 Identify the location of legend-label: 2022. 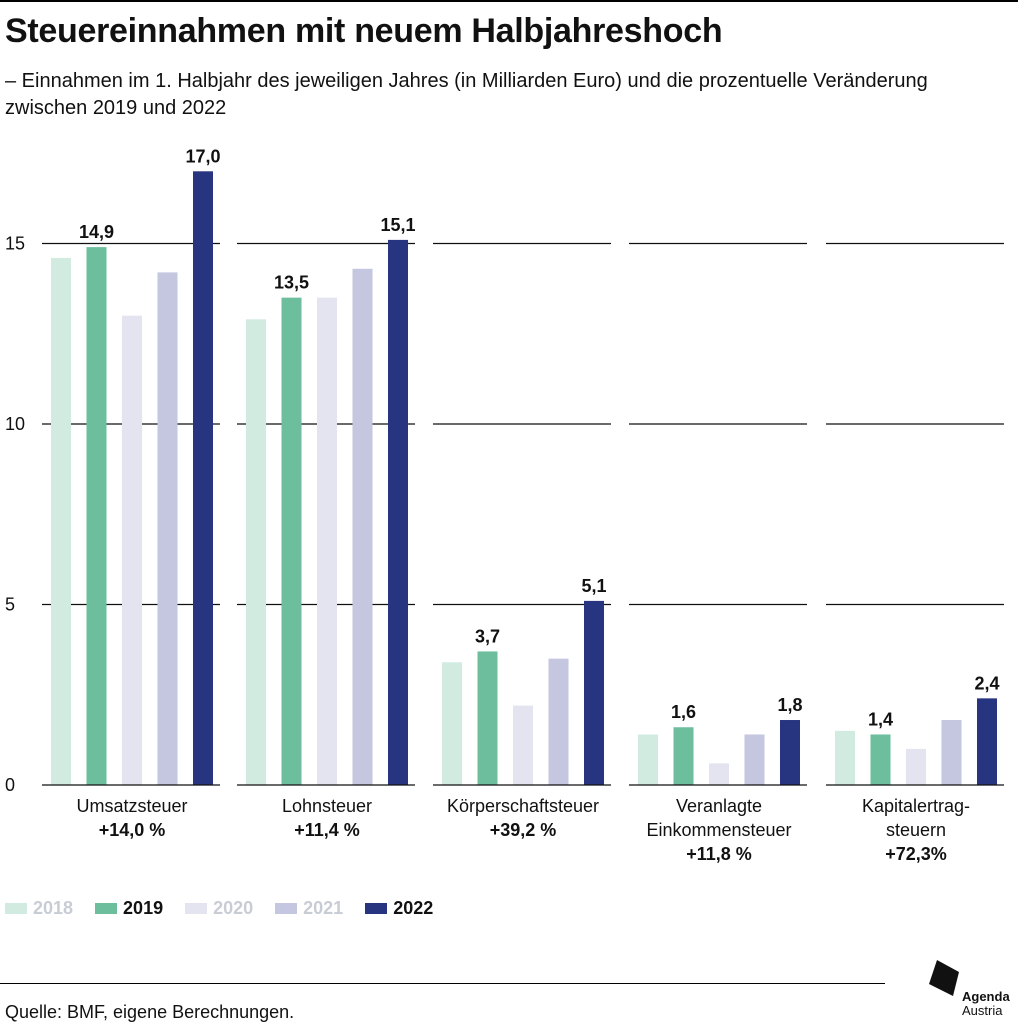
(413, 908).